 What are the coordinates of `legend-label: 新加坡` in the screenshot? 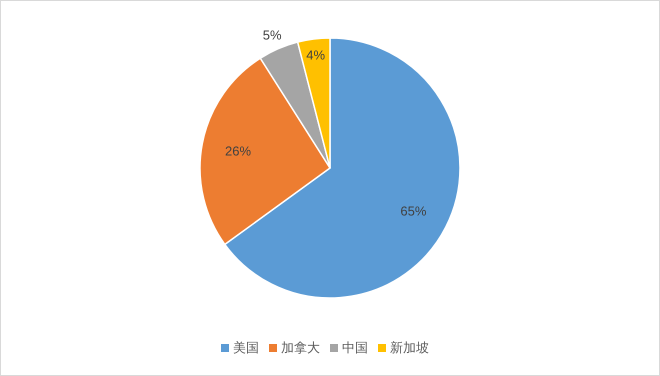 It's located at (409, 347).